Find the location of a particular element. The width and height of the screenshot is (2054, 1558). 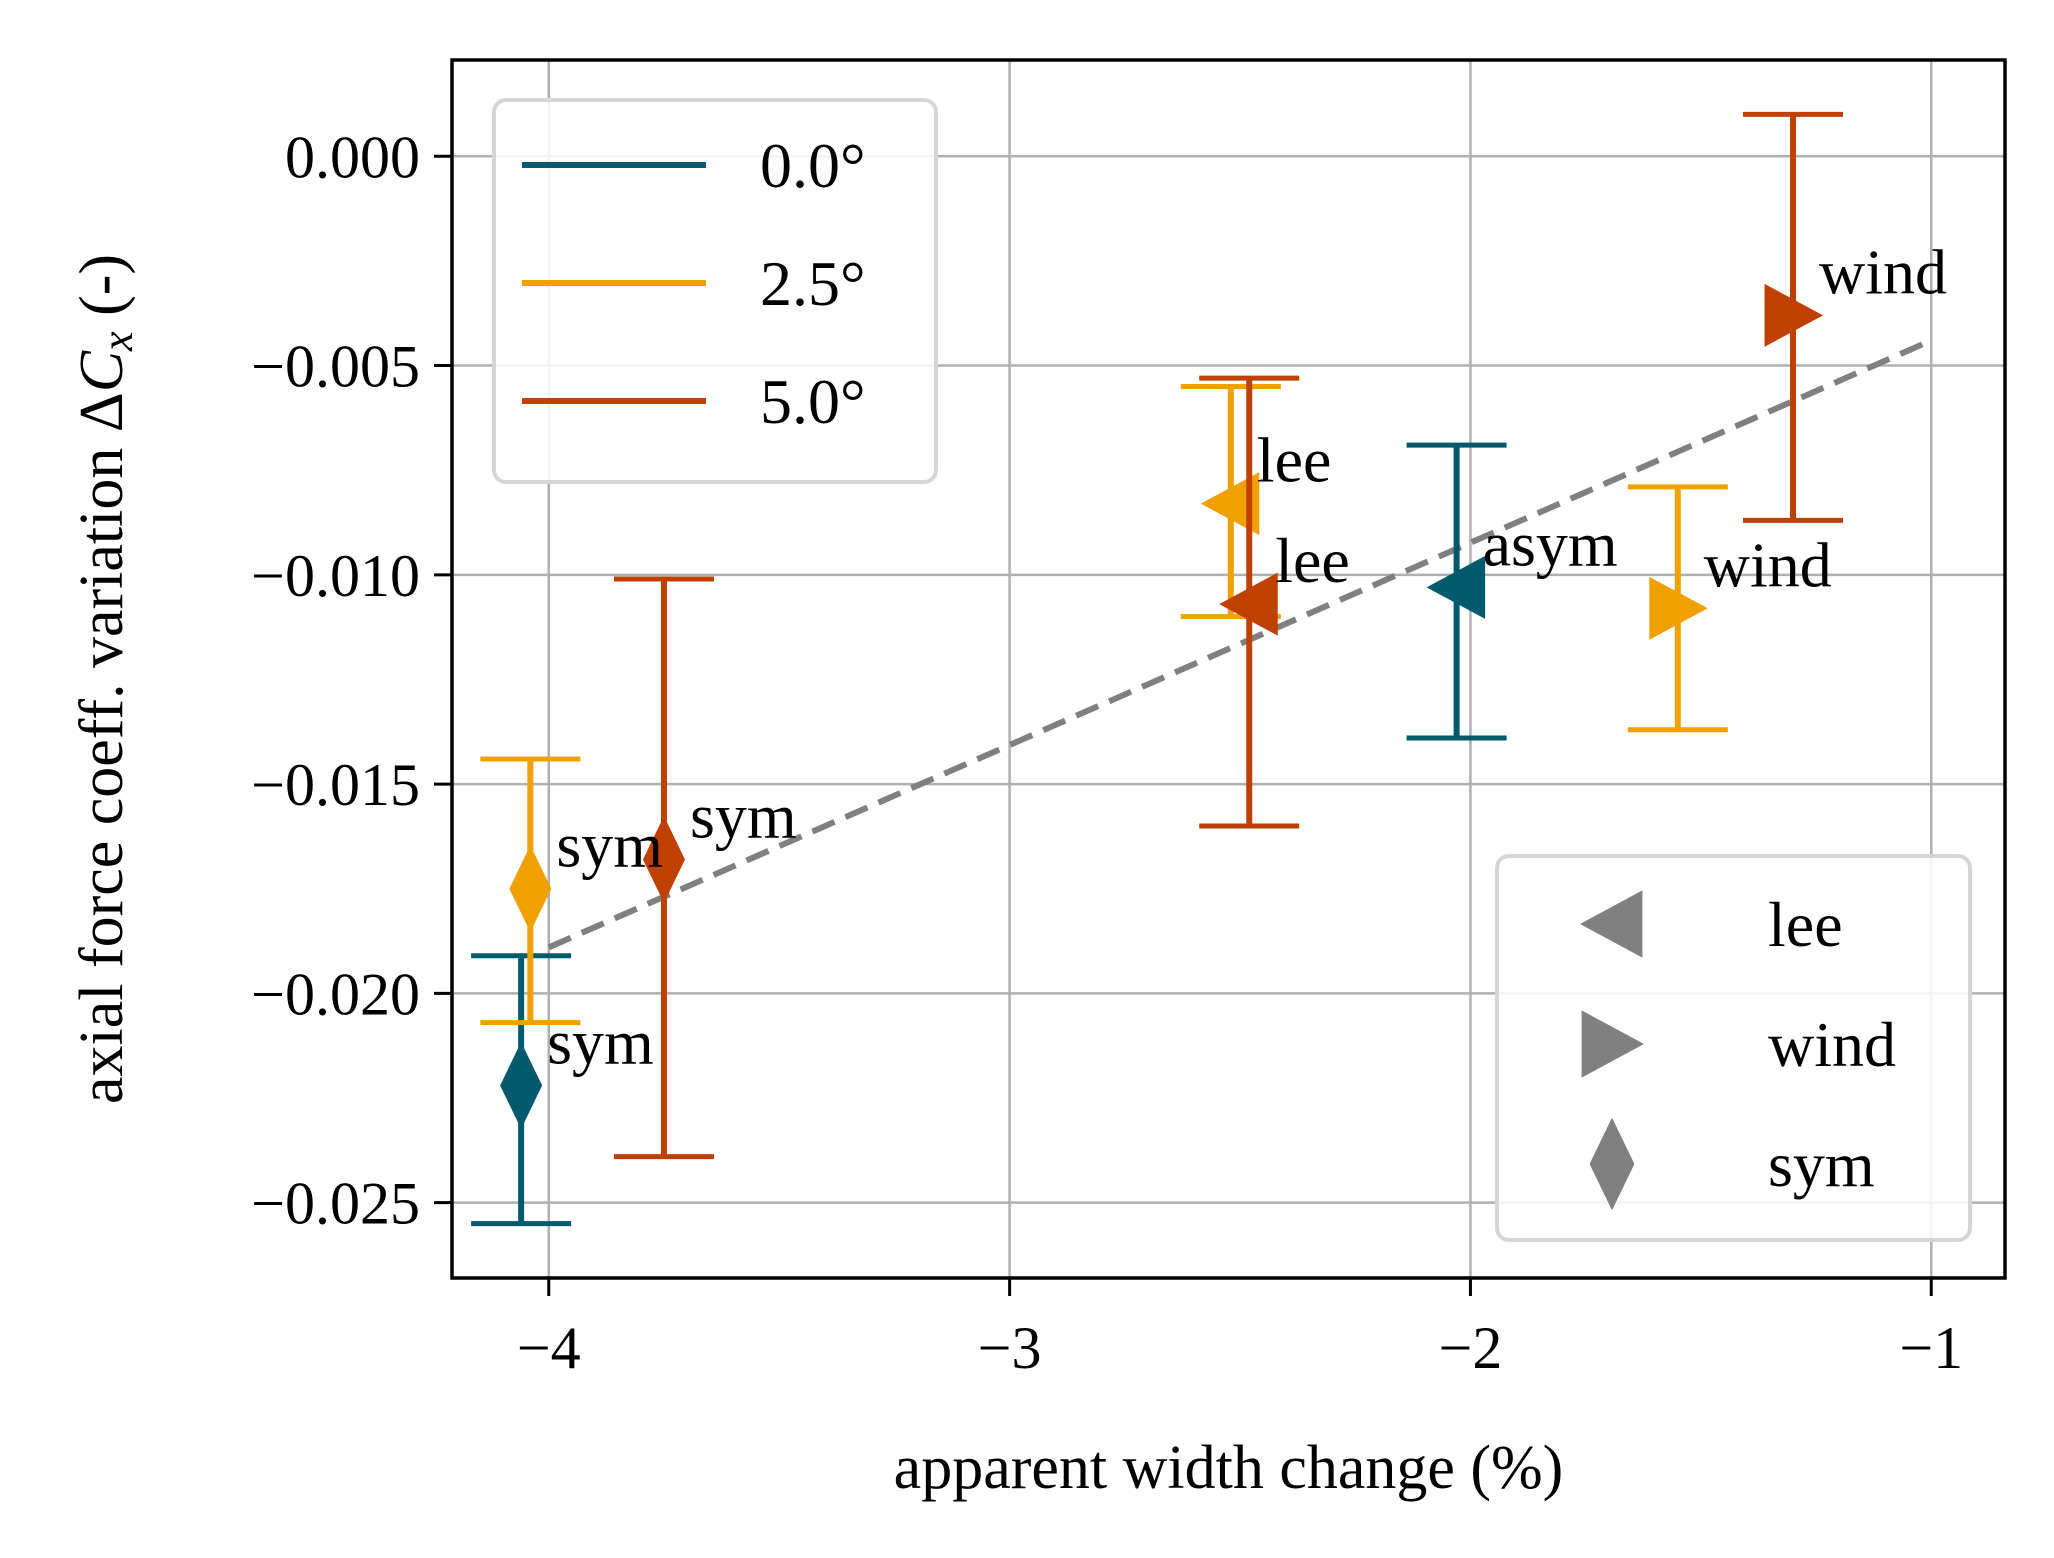

y-tick-label: 0.000 is located at coordinates (352, 157).